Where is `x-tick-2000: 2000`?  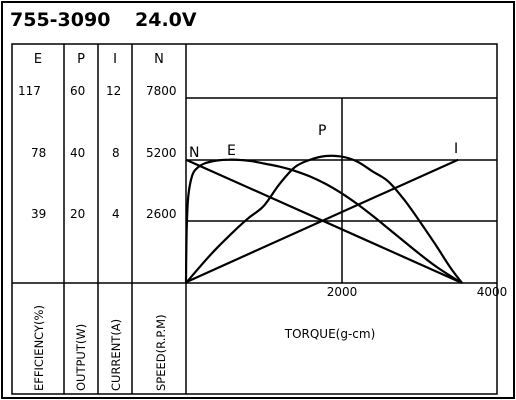 x-tick-2000: 2000 is located at coordinates (342, 292).